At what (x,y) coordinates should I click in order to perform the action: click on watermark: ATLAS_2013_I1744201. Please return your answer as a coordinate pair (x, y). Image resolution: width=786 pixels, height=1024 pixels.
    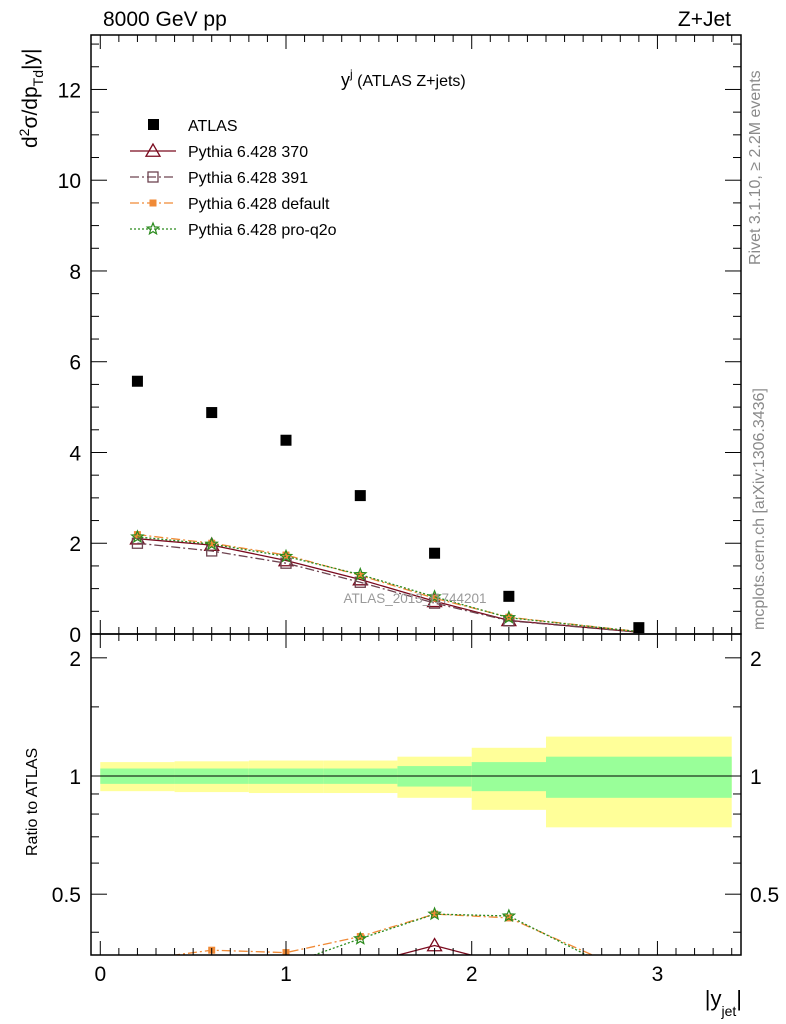
    Looking at the image, I should click on (414, 598).